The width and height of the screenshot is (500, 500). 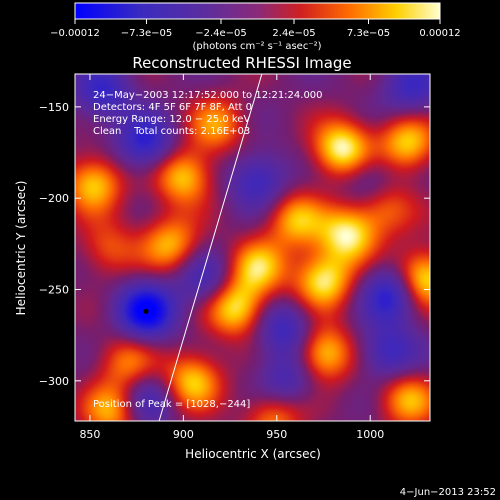 What do you see at coordinates (147, 33) in the screenshot?
I see `colorbar-tick-label: −7.3e−05` at bounding box center [147, 33].